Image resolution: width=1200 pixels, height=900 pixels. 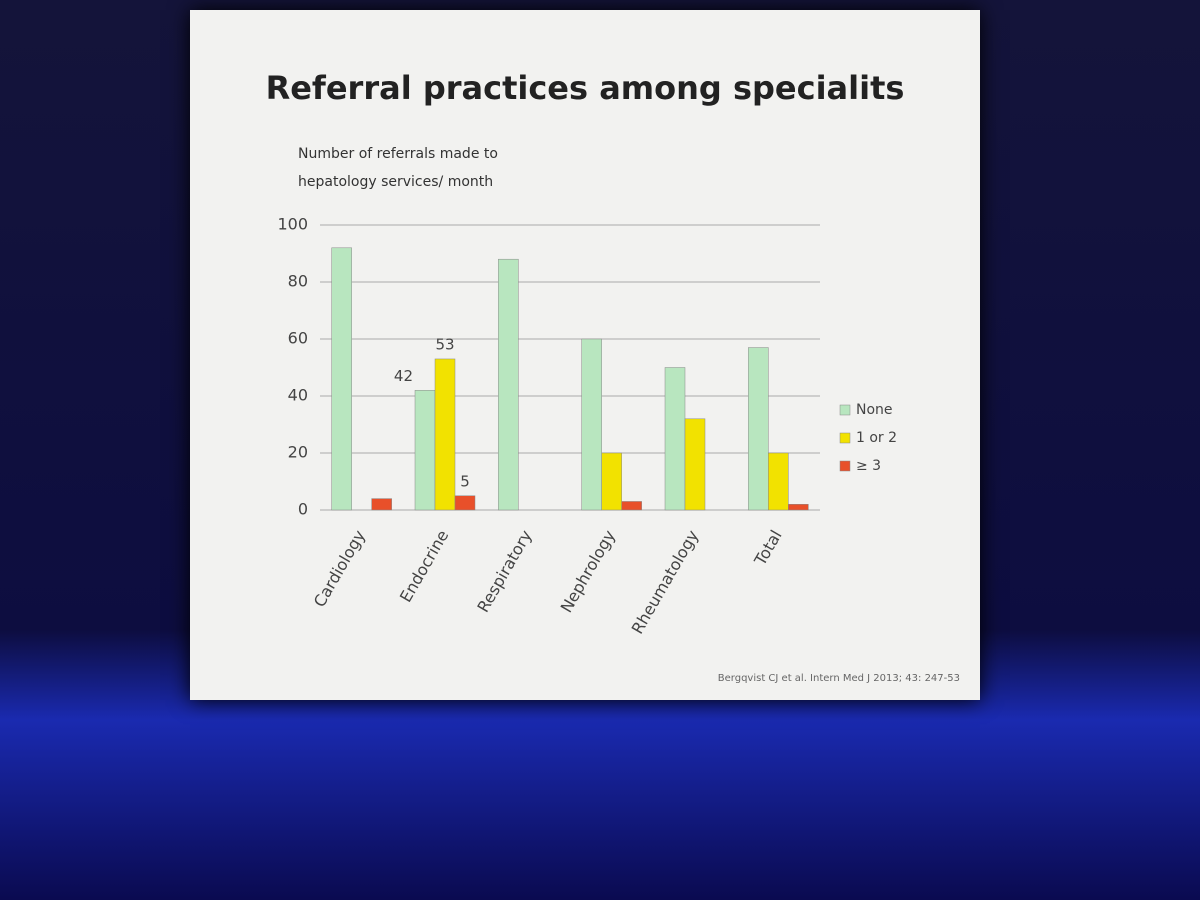 I want to click on x-tick-label: Endocrine, so click(x=424, y=566).